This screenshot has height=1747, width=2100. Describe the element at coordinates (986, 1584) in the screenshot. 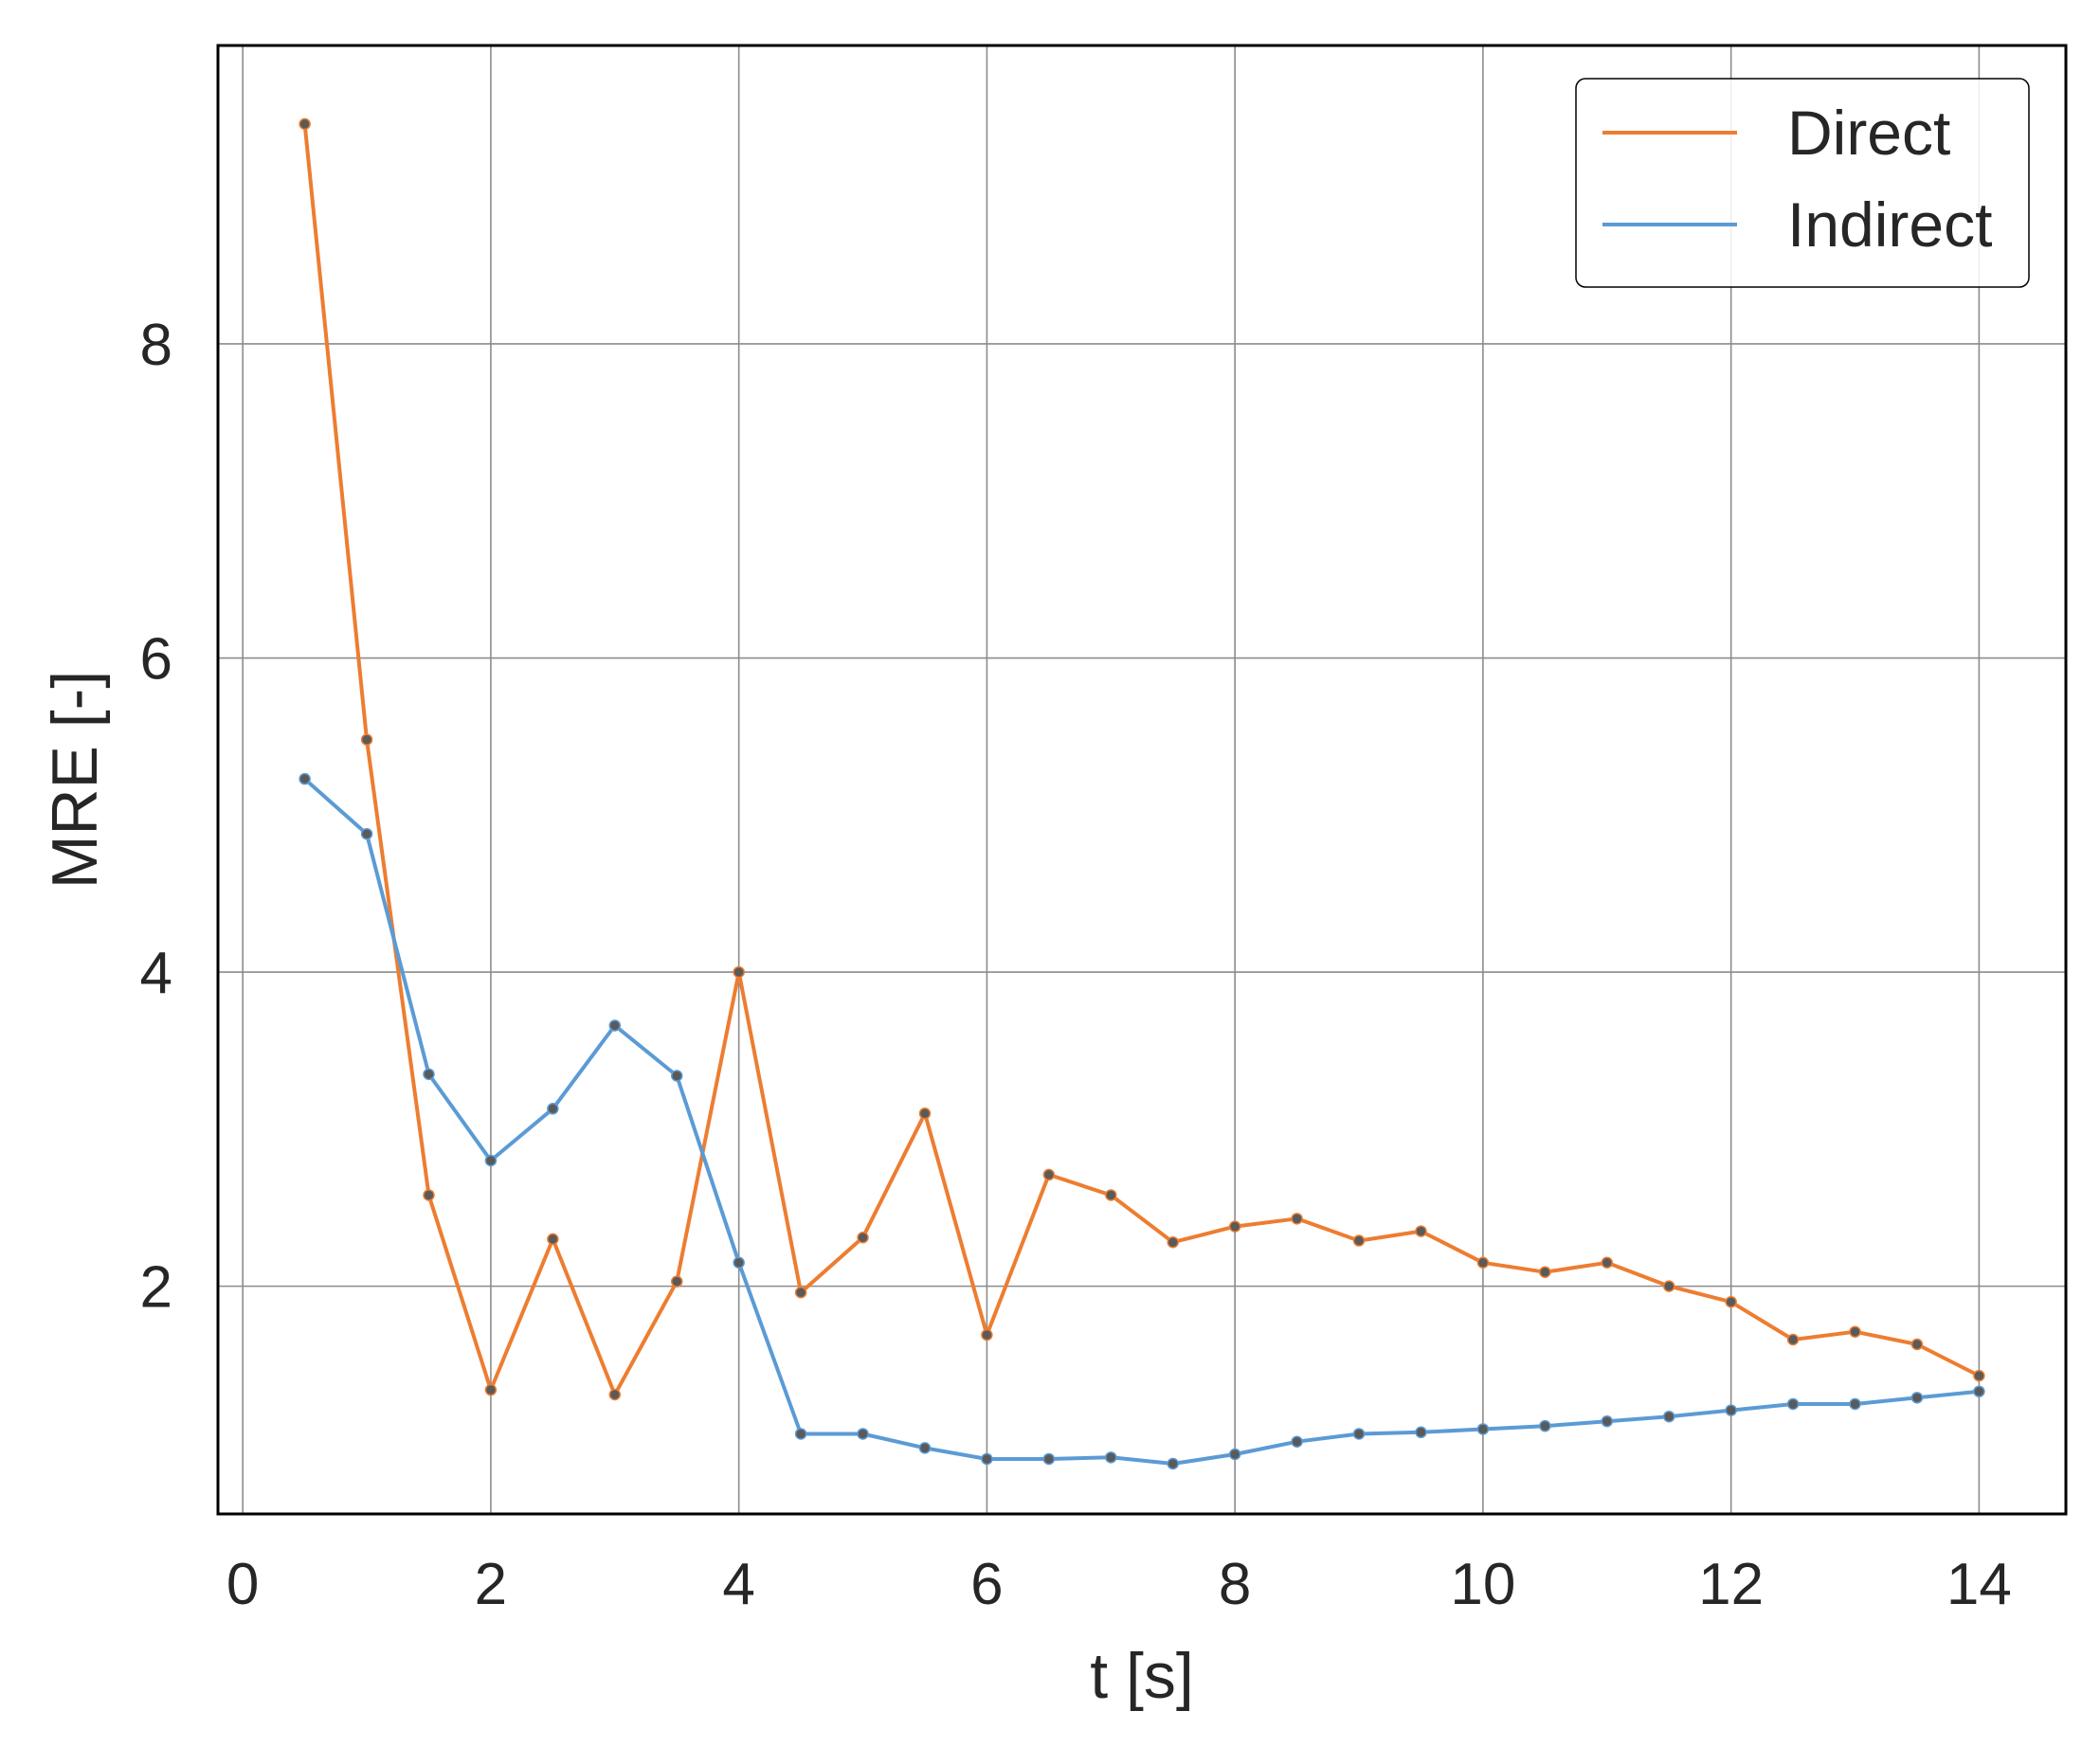

I see `x-tick-label: 6` at that location.